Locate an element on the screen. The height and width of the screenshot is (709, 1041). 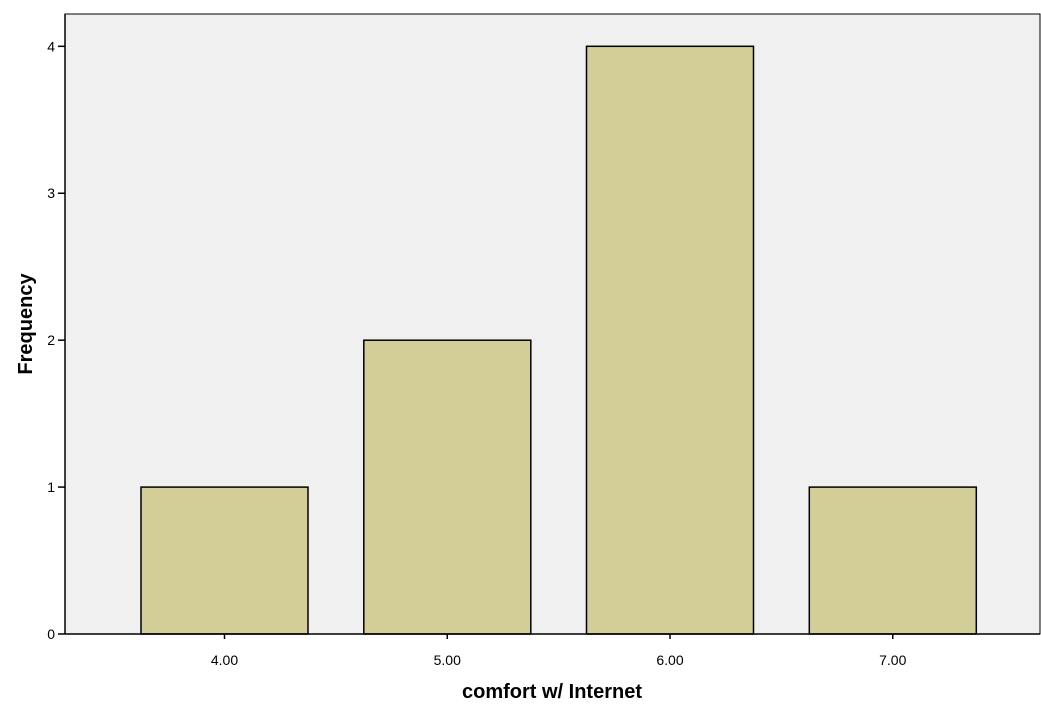
y-axis-title: Frequency is located at coordinates (26, 324).